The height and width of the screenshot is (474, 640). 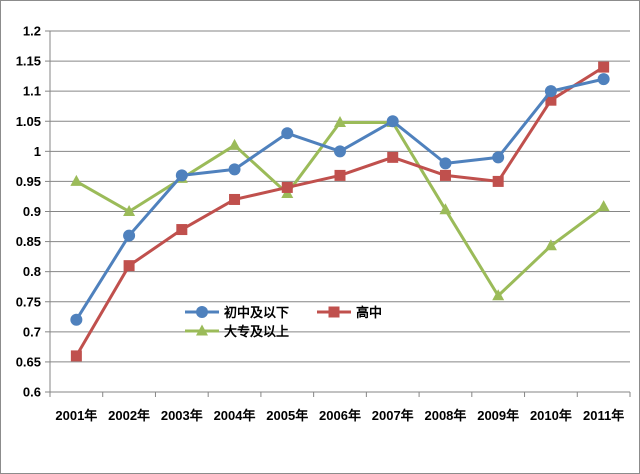 I want to click on legend-item: 初中及以下, so click(x=237, y=313).